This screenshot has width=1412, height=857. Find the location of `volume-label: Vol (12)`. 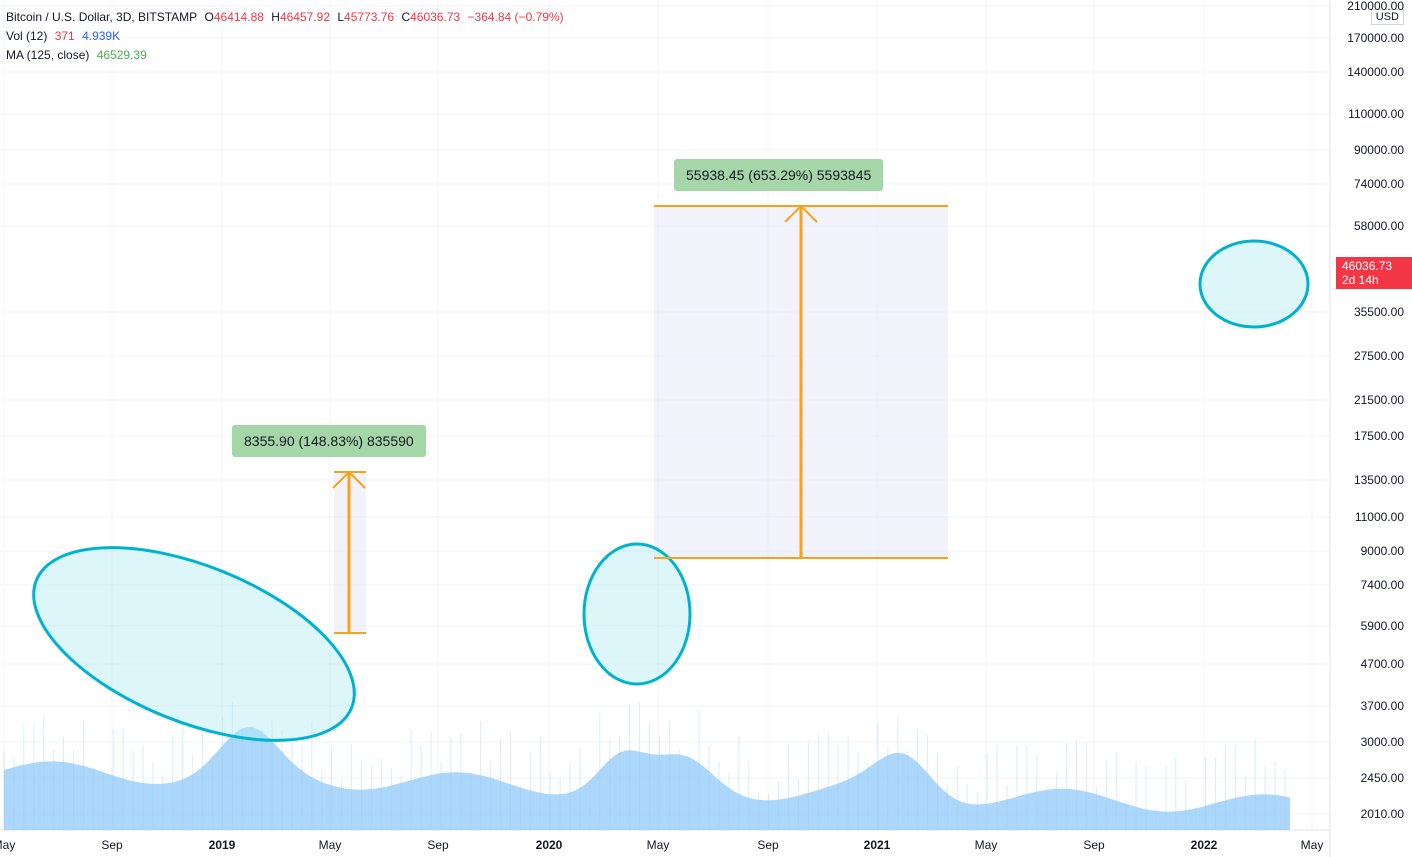

volume-label: Vol (12) is located at coordinates (27, 36).